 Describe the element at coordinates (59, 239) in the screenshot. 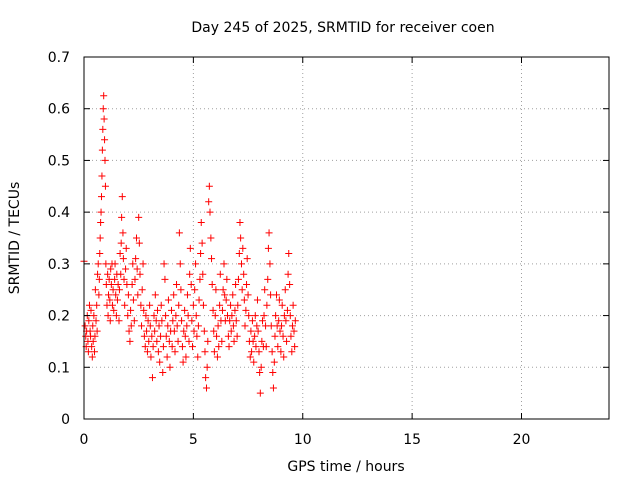

I see `y-tick-labels: 0 0.1 0.2 0.3 0.4 0.5 0.6 0.7` at that location.